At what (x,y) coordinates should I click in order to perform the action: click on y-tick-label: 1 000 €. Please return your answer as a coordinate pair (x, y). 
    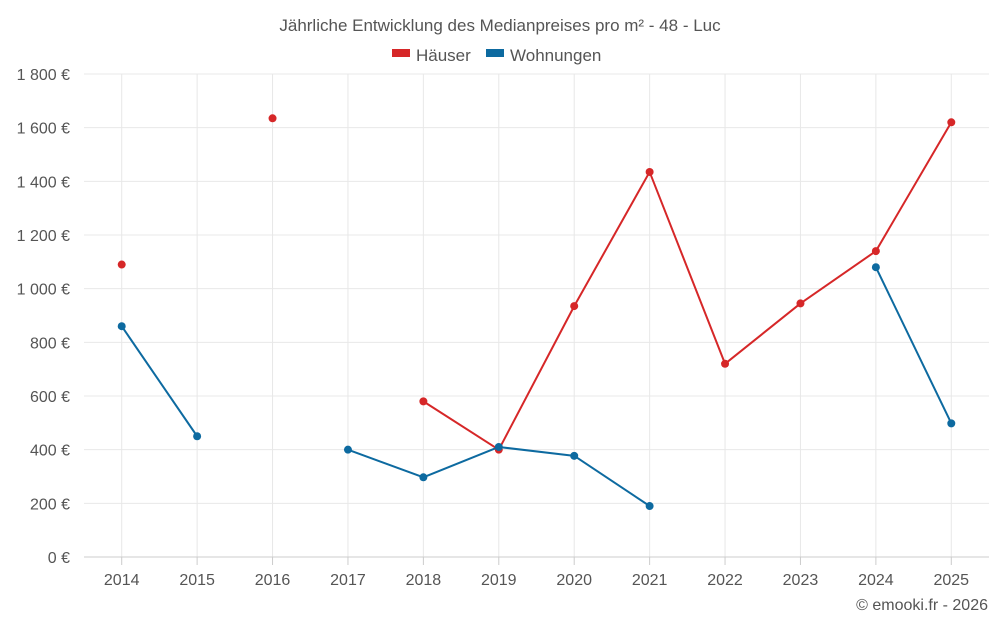
    Looking at the image, I should click on (43, 290).